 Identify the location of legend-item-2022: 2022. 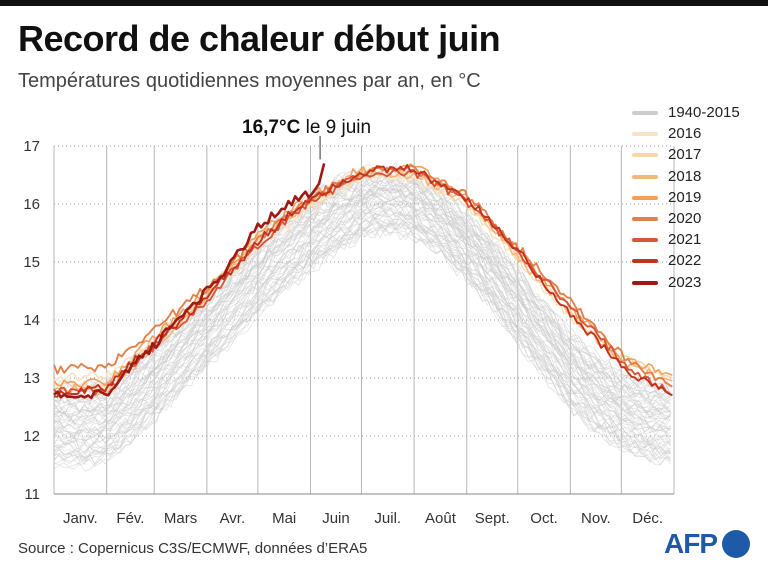
(697, 261).